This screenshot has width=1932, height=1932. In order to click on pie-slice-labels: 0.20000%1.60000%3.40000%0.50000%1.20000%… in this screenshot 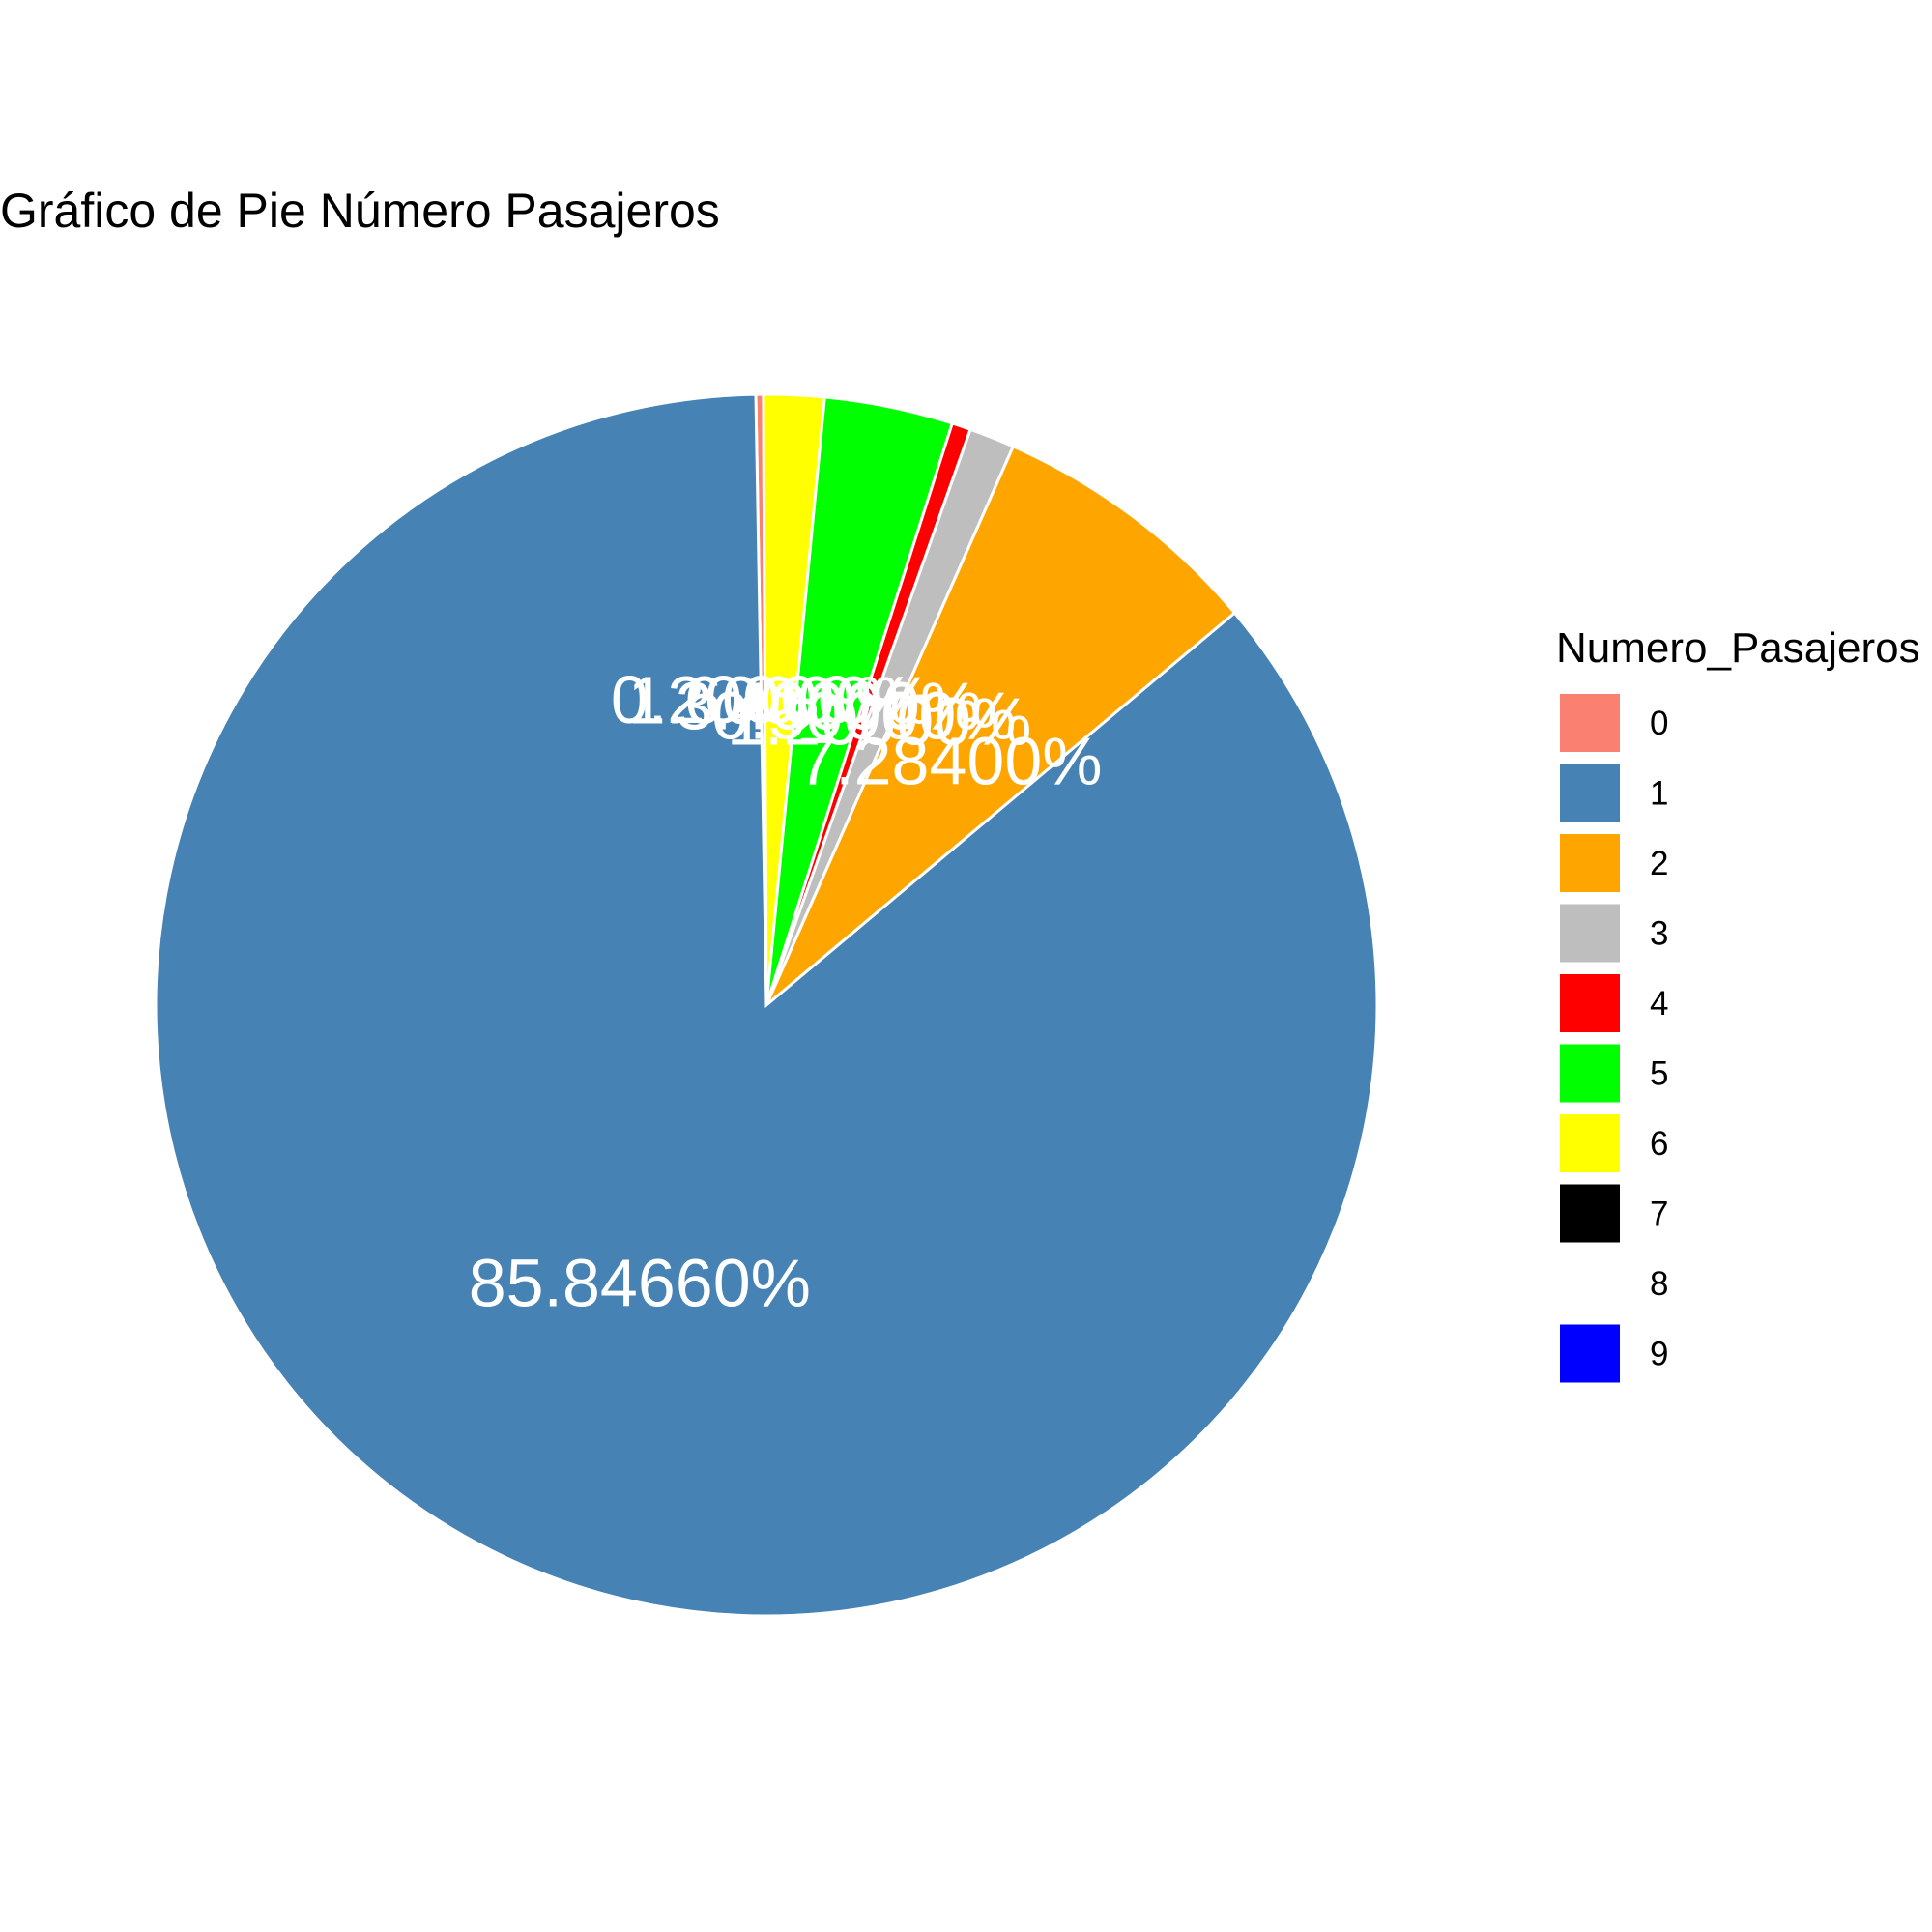, I will do `click(786, 992)`.